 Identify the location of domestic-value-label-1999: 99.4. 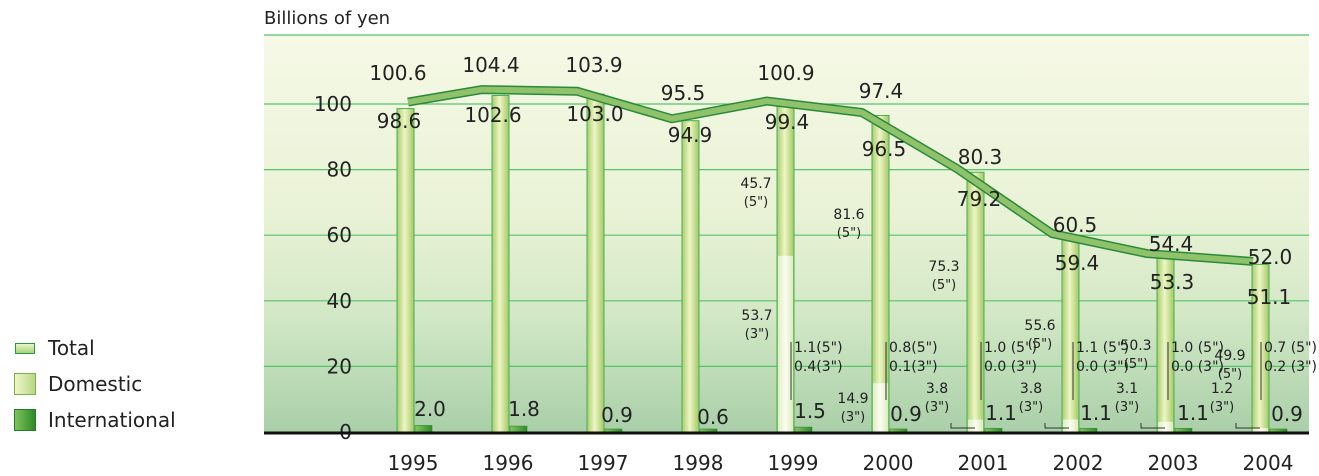
(787, 122).